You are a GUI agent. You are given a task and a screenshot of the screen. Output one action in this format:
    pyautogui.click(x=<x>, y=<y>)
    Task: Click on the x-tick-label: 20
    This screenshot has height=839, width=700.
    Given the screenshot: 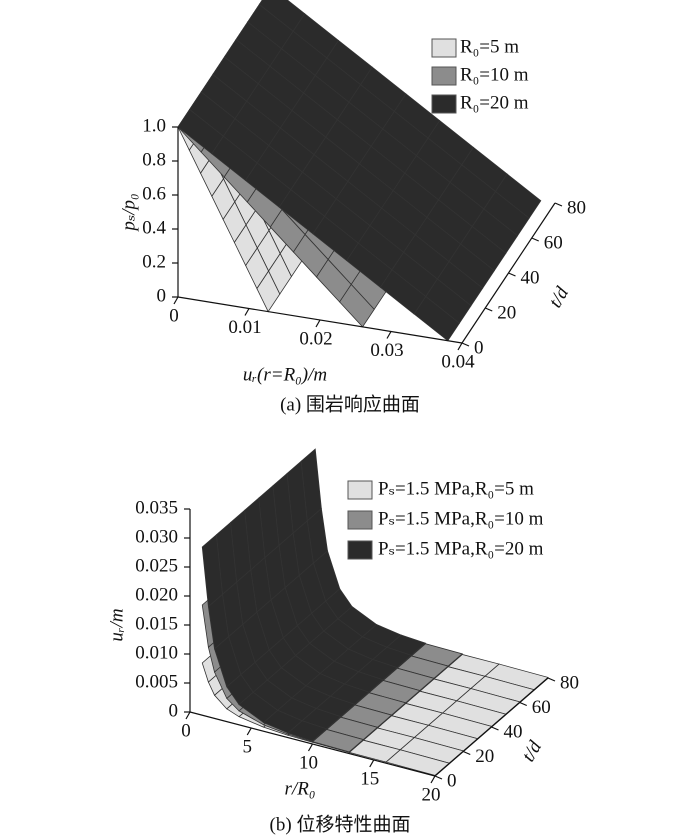 What is the action you would take?
    pyautogui.click(x=431, y=794)
    